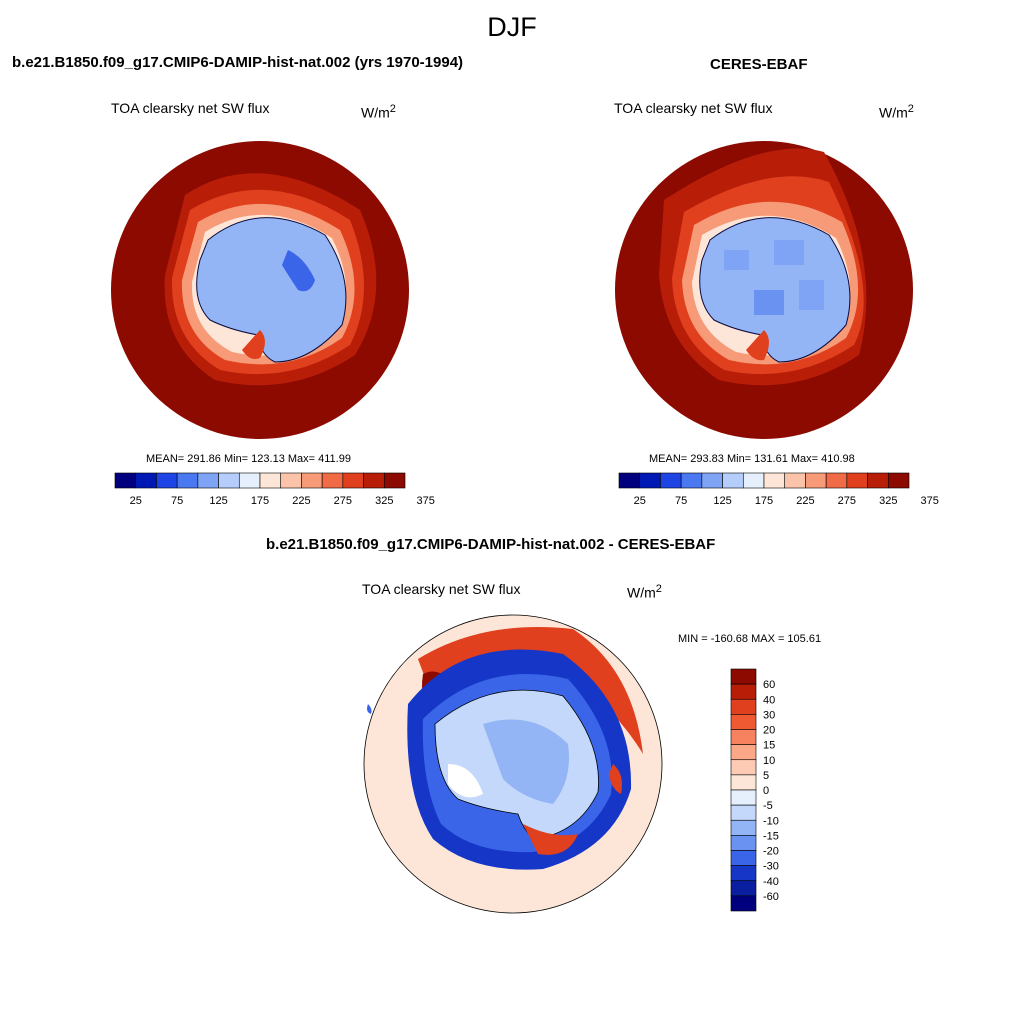 The height and width of the screenshot is (1024, 1024). Describe the element at coordinates (896, 112) in the screenshot. I see `right-units-label: W/m2` at that location.